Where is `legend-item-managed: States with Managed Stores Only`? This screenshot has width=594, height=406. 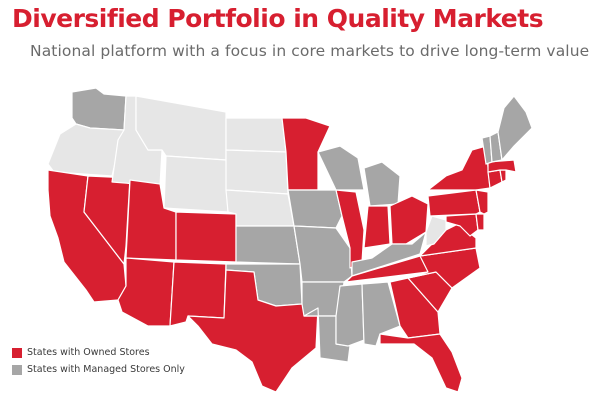 legend-item-managed: States with Managed Stores Only is located at coordinates (98, 369).